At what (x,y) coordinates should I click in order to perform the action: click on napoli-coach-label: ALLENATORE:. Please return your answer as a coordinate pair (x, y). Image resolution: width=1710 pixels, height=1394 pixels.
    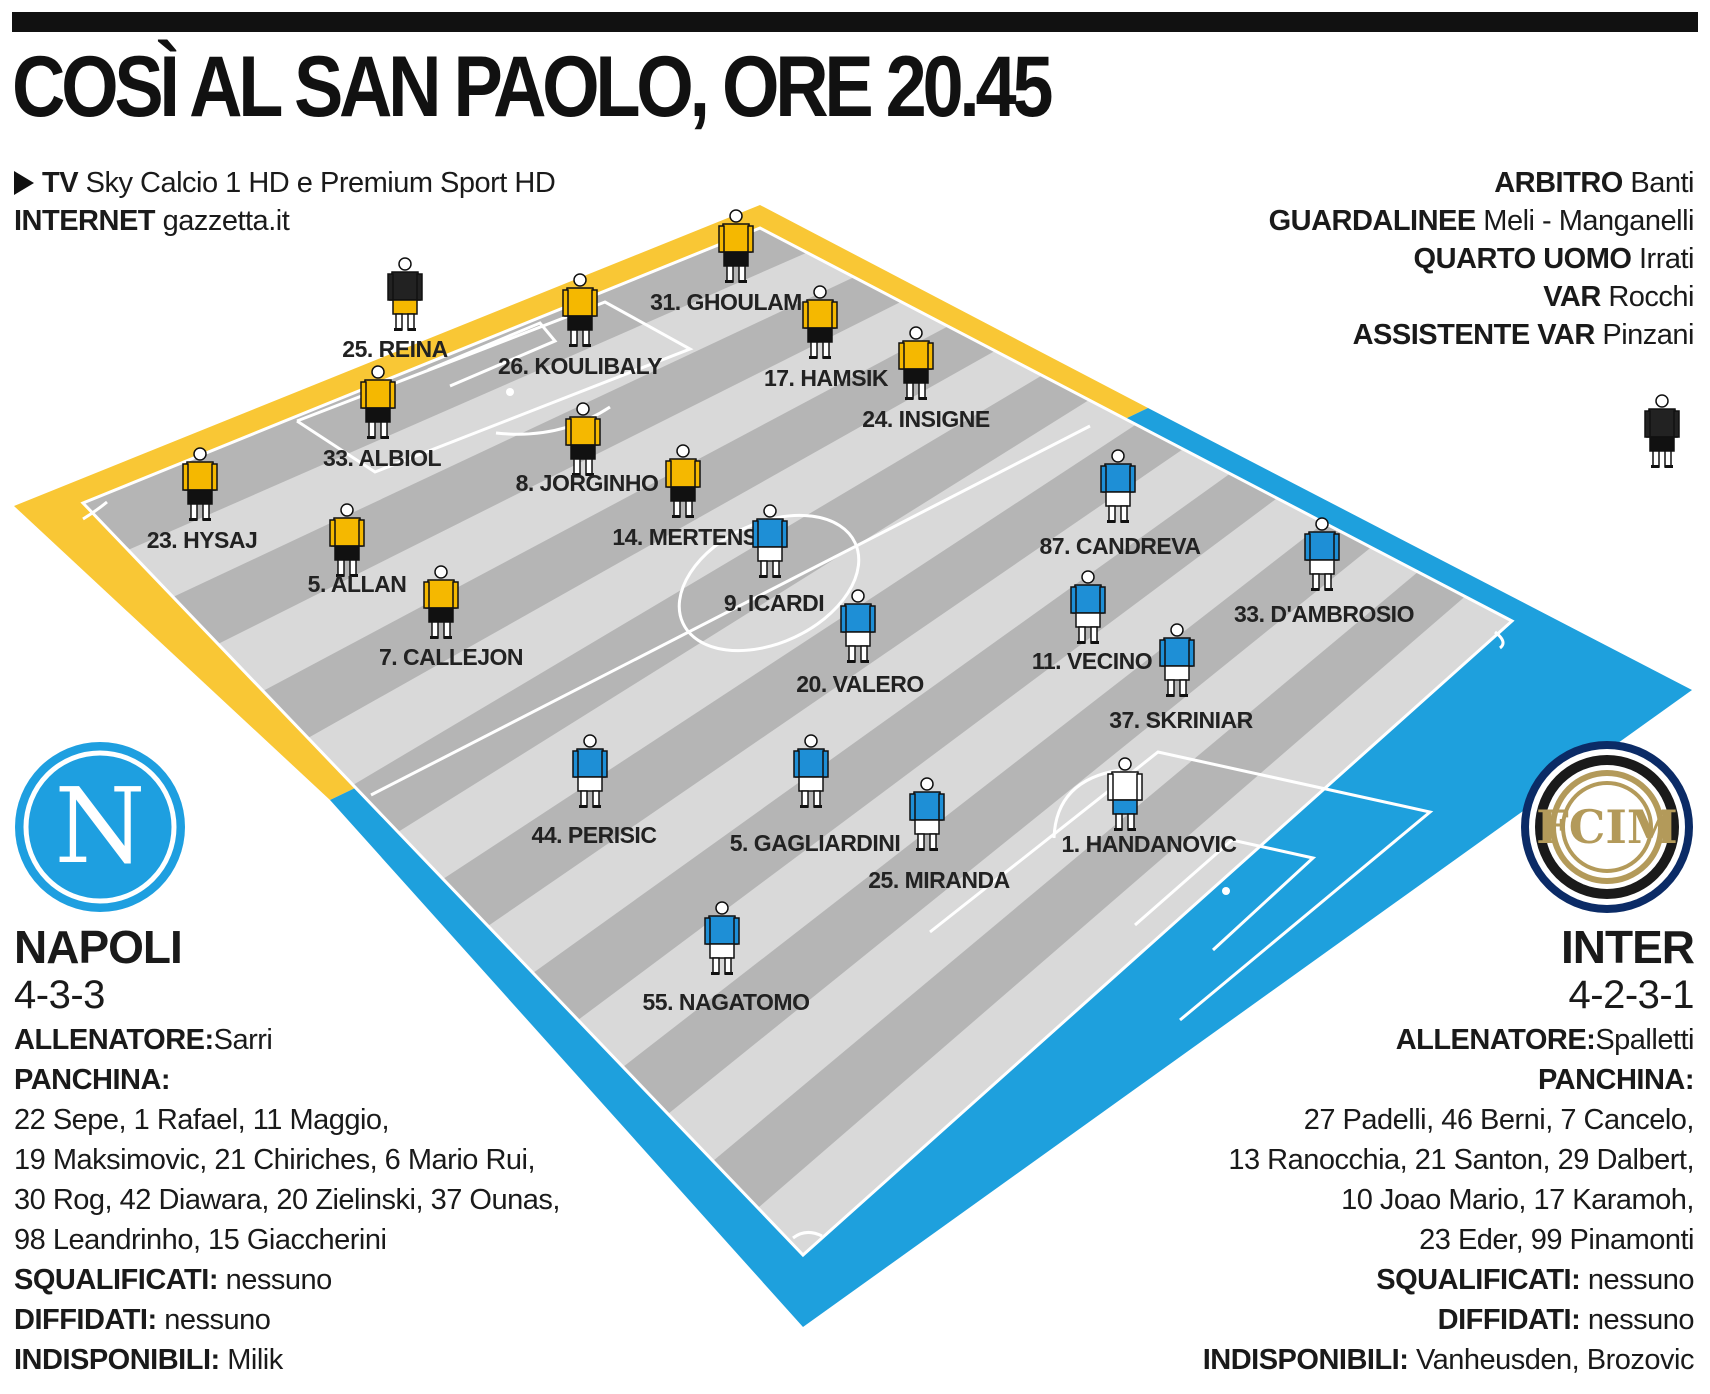
    Looking at the image, I should click on (114, 1040).